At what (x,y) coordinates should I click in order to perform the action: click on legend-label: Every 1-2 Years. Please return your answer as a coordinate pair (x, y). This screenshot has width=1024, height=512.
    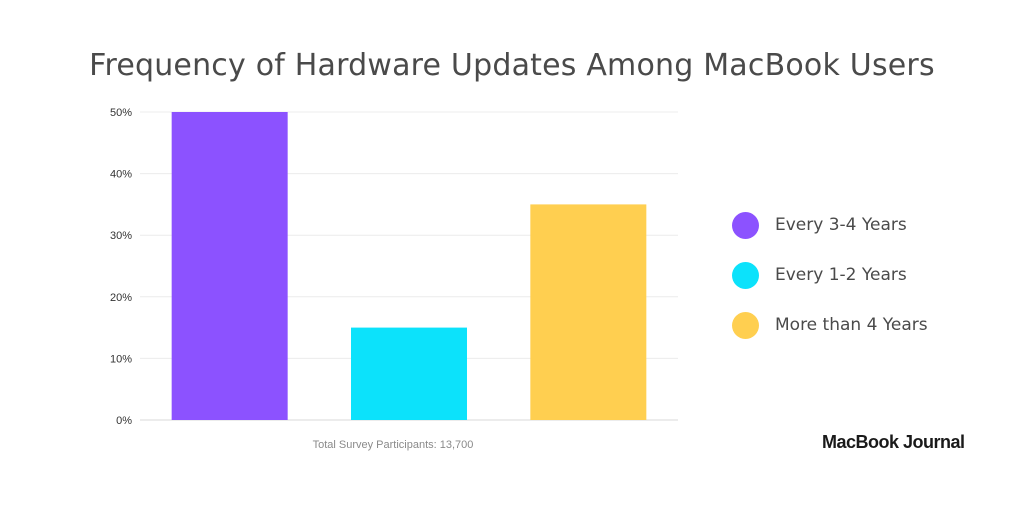
    Looking at the image, I should click on (841, 275).